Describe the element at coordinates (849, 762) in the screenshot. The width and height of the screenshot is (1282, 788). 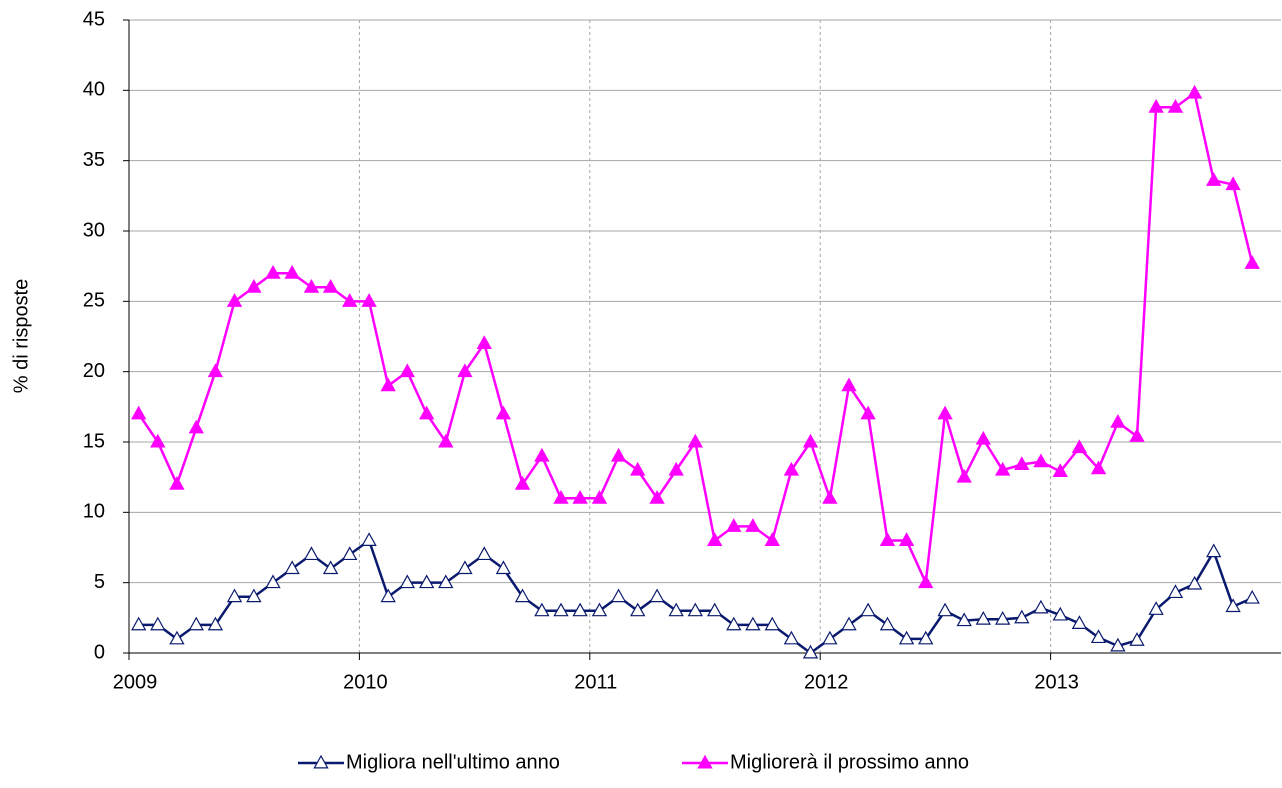
I see `legend-label: Migliorerà il prossimo anno` at that location.